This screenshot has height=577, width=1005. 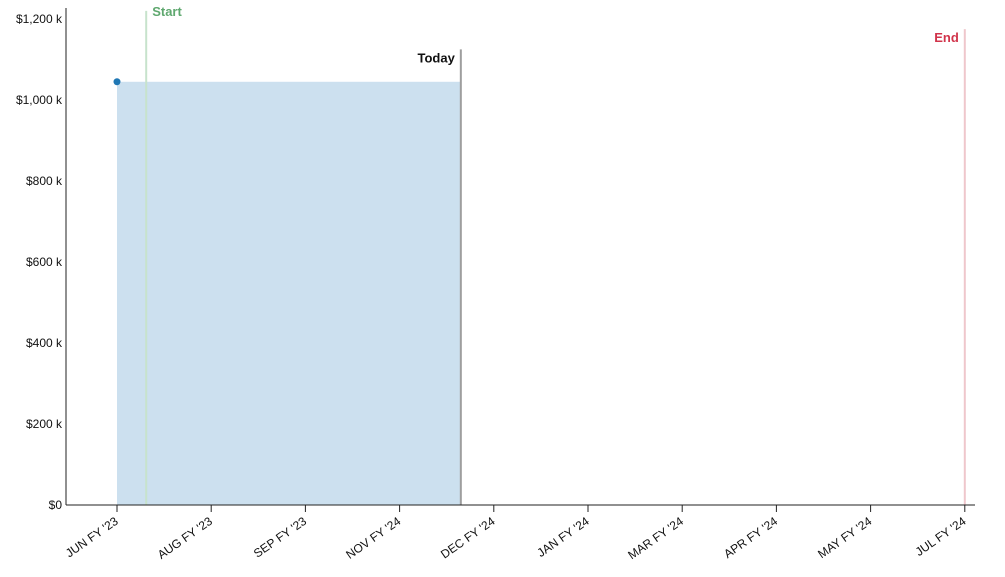 I want to click on x-tick-label: SEP FY '23, so click(x=280, y=537).